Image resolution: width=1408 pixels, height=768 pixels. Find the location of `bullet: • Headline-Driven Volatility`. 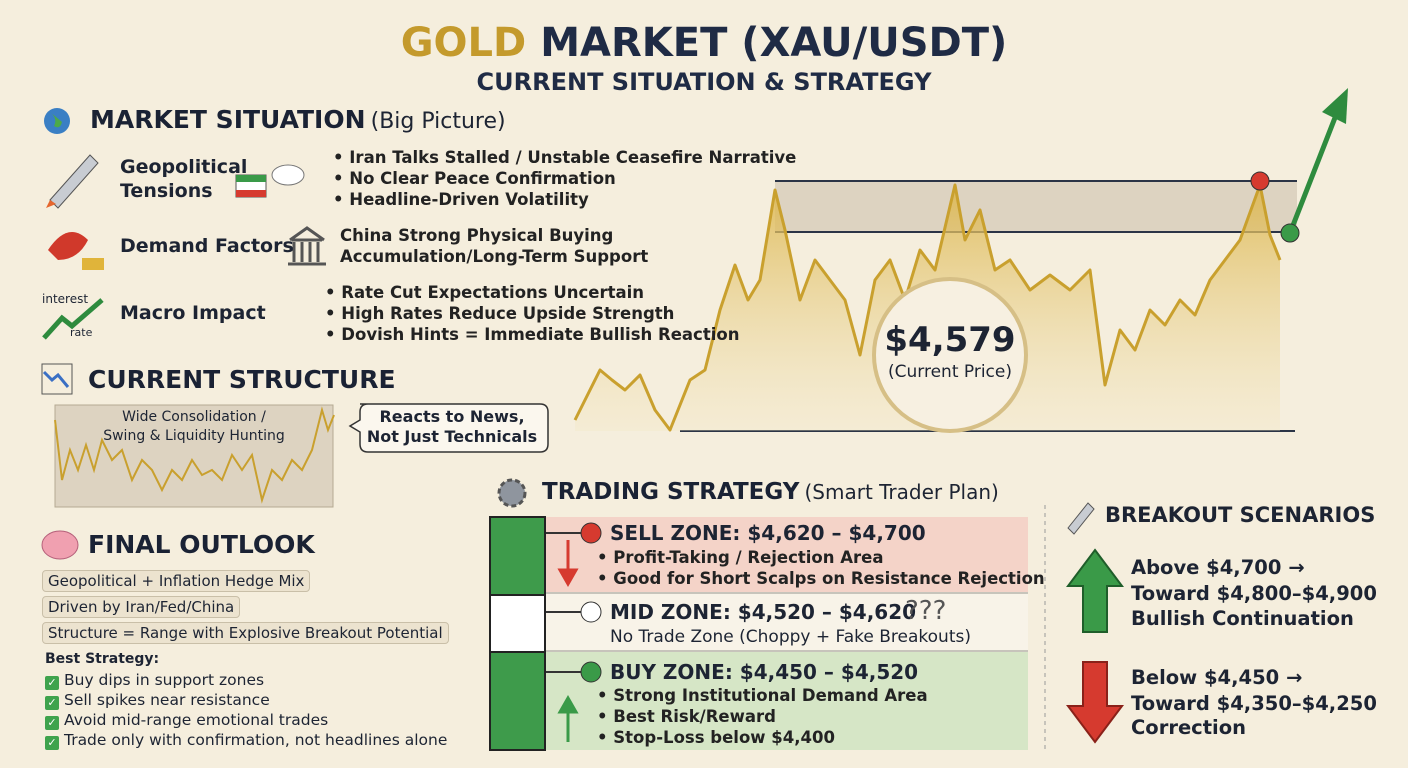

bullet: • Headline-Driven Volatility is located at coordinates (461, 199).